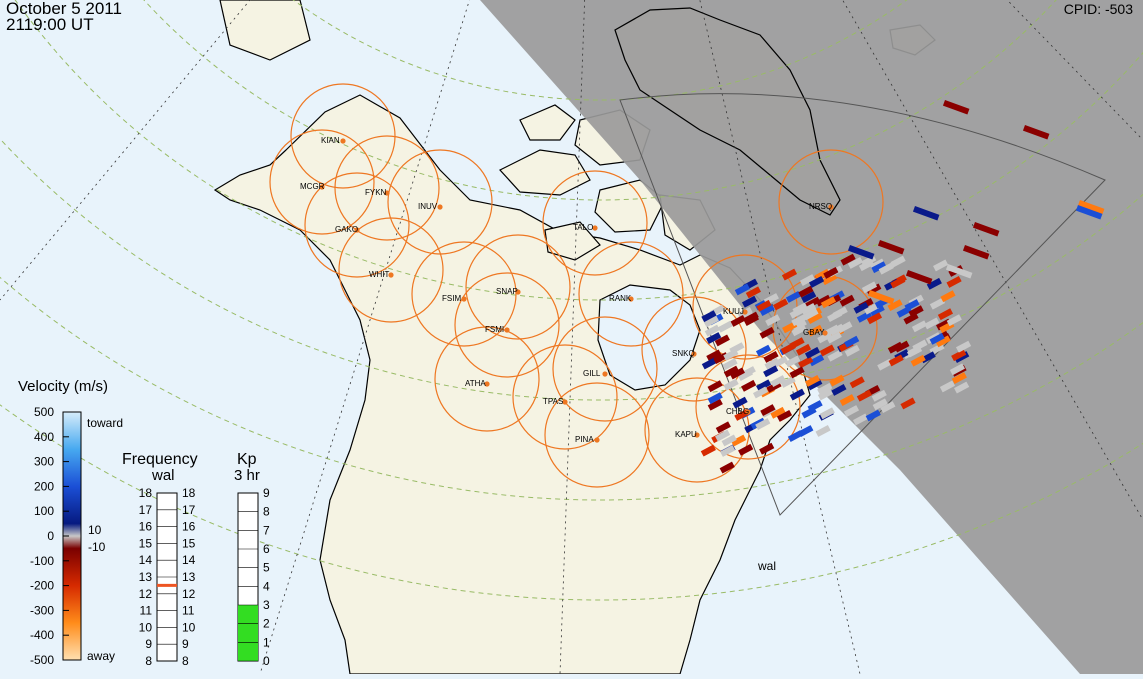  What do you see at coordinates (56, 536) in the screenshot?
I see `velocity-colorbar: 500 400 300 200 100 0 -100 -200 -300 -400 -500` at bounding box center [56, 536].